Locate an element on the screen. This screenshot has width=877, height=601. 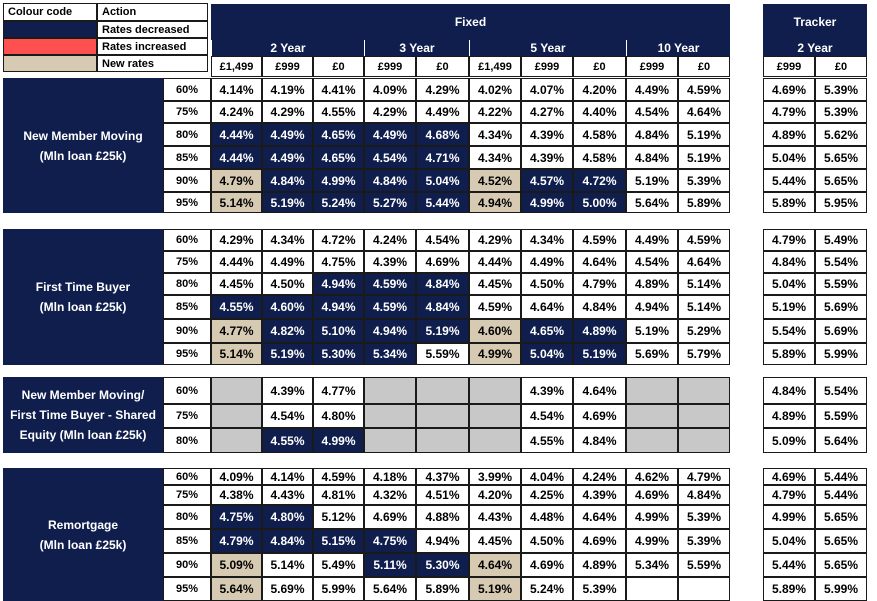
section-label: First Time Buyer (Mln loan £25k) is located at coordinates (83, 297).